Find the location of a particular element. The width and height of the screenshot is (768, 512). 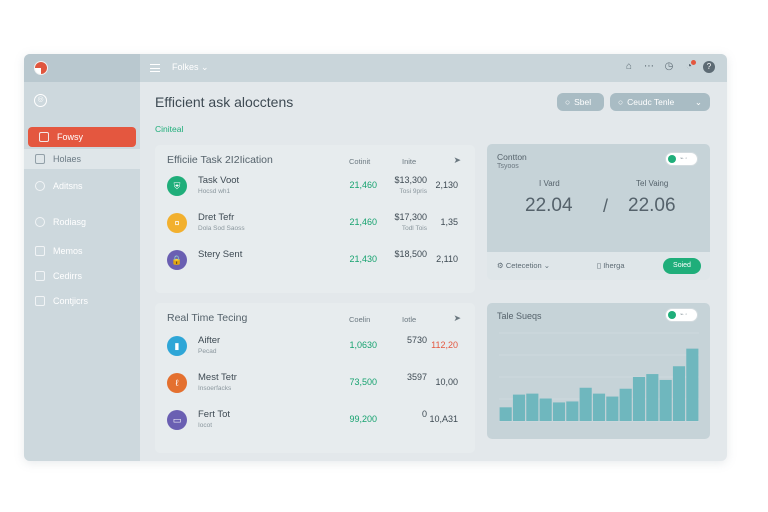

sidebar-item-label: Rodiasg is located at coordinates (70, 222).